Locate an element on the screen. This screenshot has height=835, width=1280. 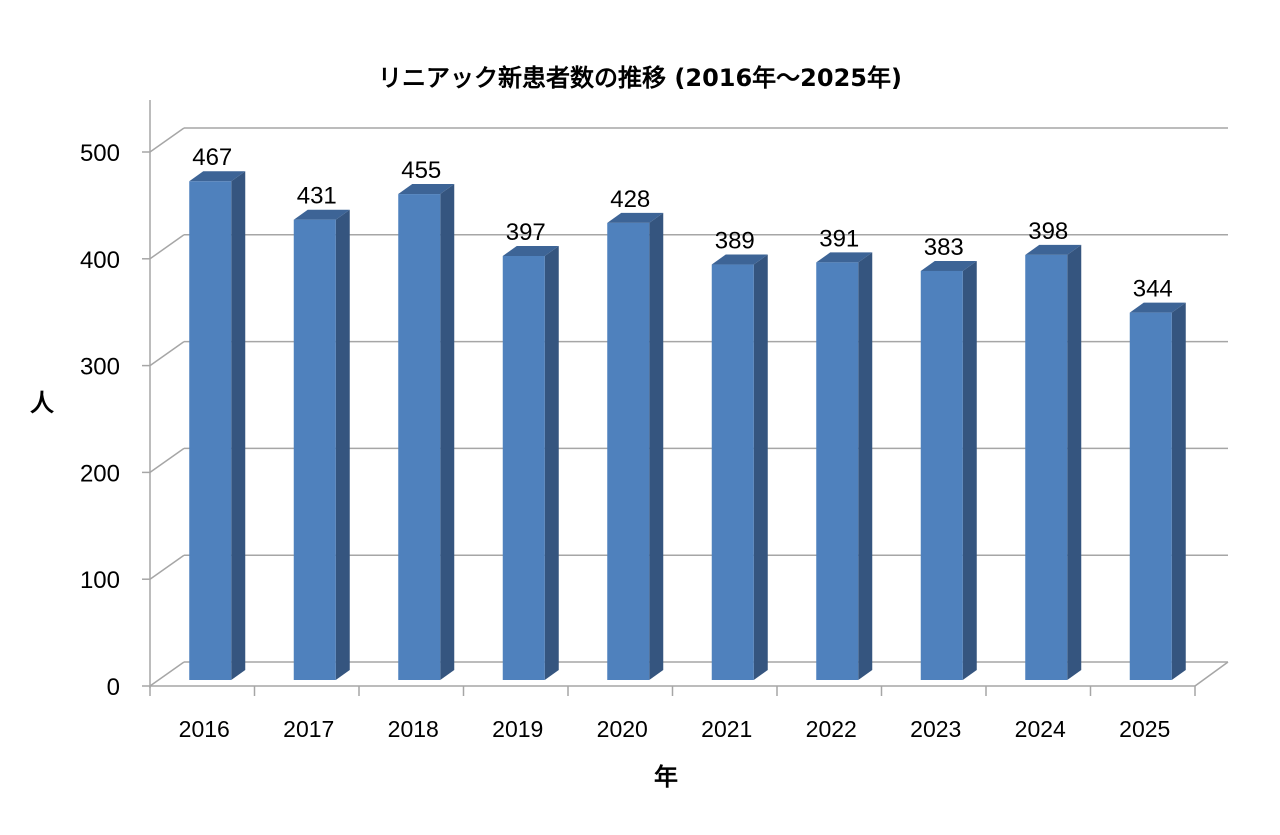
x-tick-label: 2024 is located at coordinates (1040, 729).